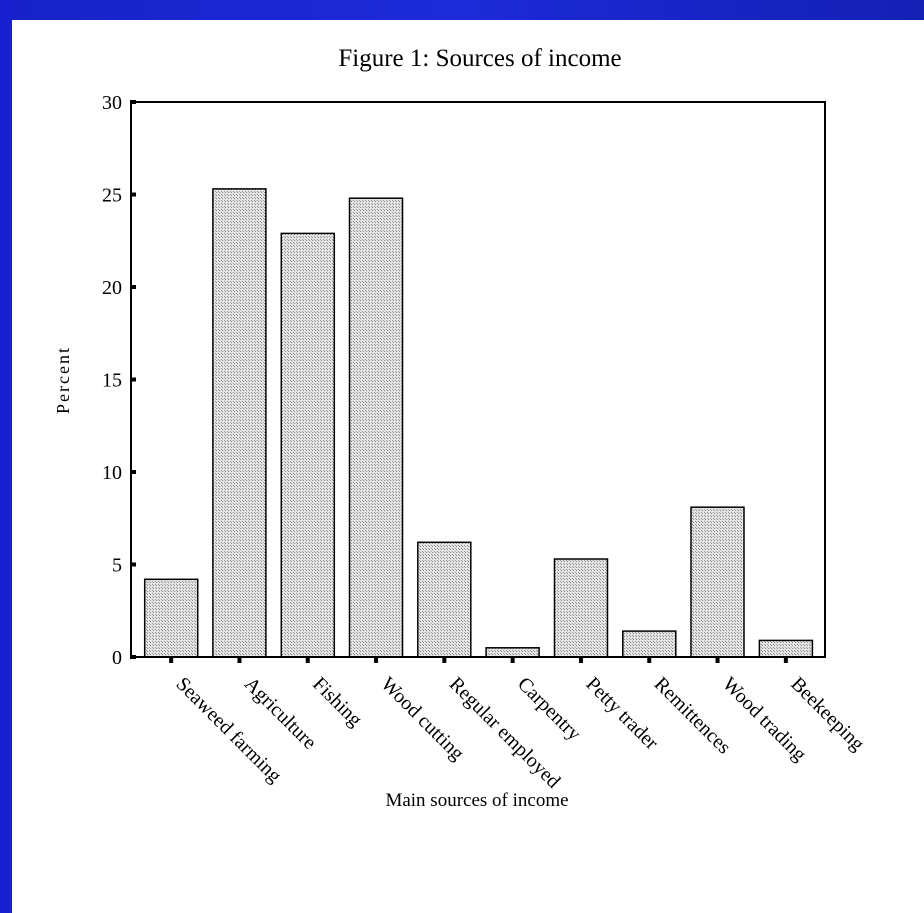 The width and height of the screenshot is (924, 913). I want to click on x-tick-label-2: Fishing, so click(337, 702).